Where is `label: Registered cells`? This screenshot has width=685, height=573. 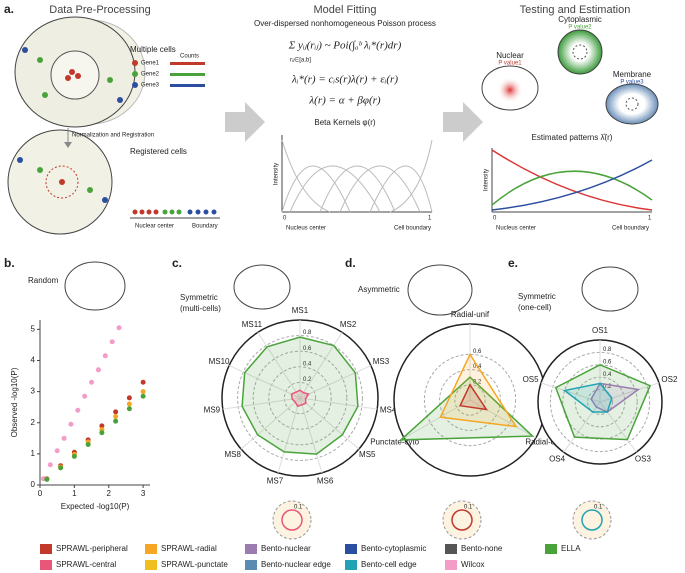
label: Registered cells is located at coordinates (158, 151).